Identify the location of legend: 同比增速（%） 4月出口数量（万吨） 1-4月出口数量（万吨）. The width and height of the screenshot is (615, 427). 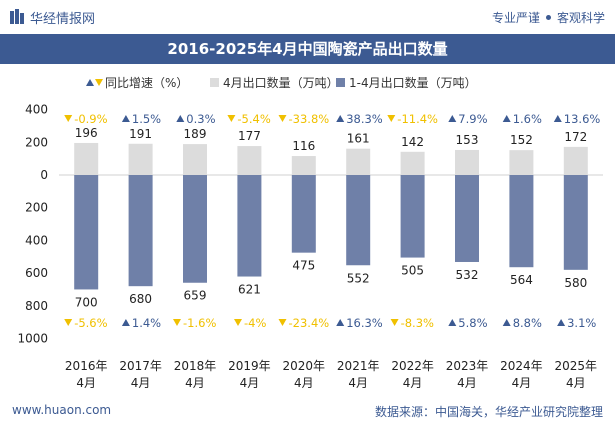
(281, 82).